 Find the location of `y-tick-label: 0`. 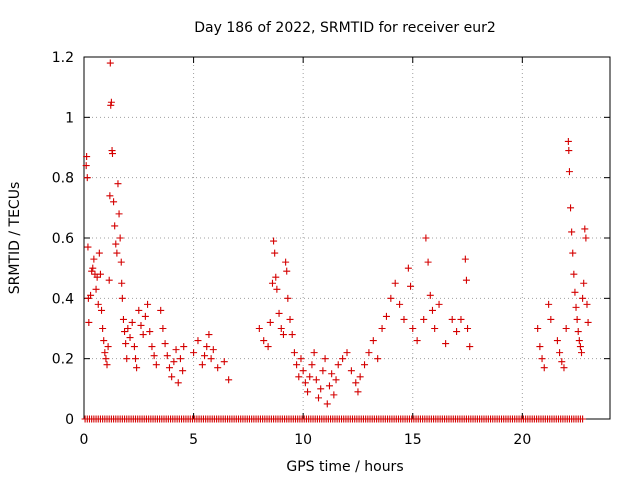

y-tick-label: 0 is located at coordinates (69, 420).